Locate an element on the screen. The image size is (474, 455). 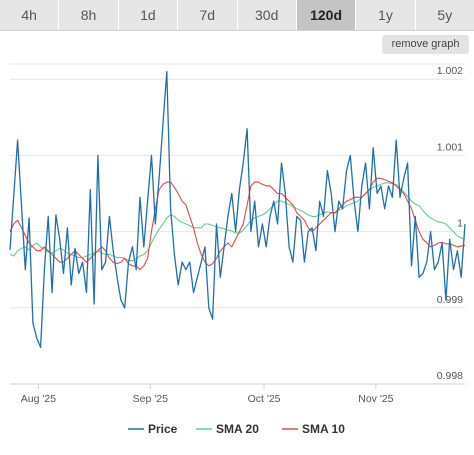
y-axis-ticks: 0.998 0.999 1 1.001 1.002 is located at coordinates (450, 223).